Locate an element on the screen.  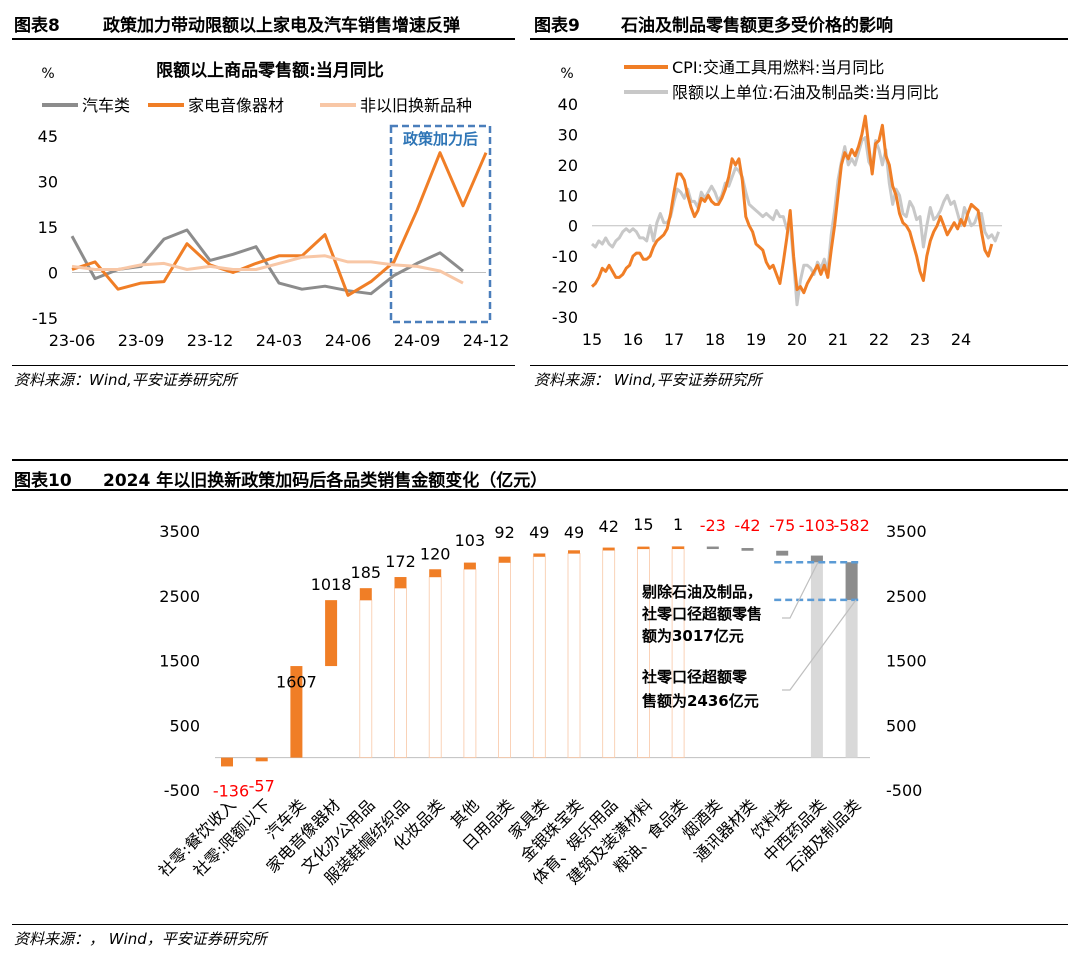
c9-ytick: 10 is located at coordinates (568, 195).